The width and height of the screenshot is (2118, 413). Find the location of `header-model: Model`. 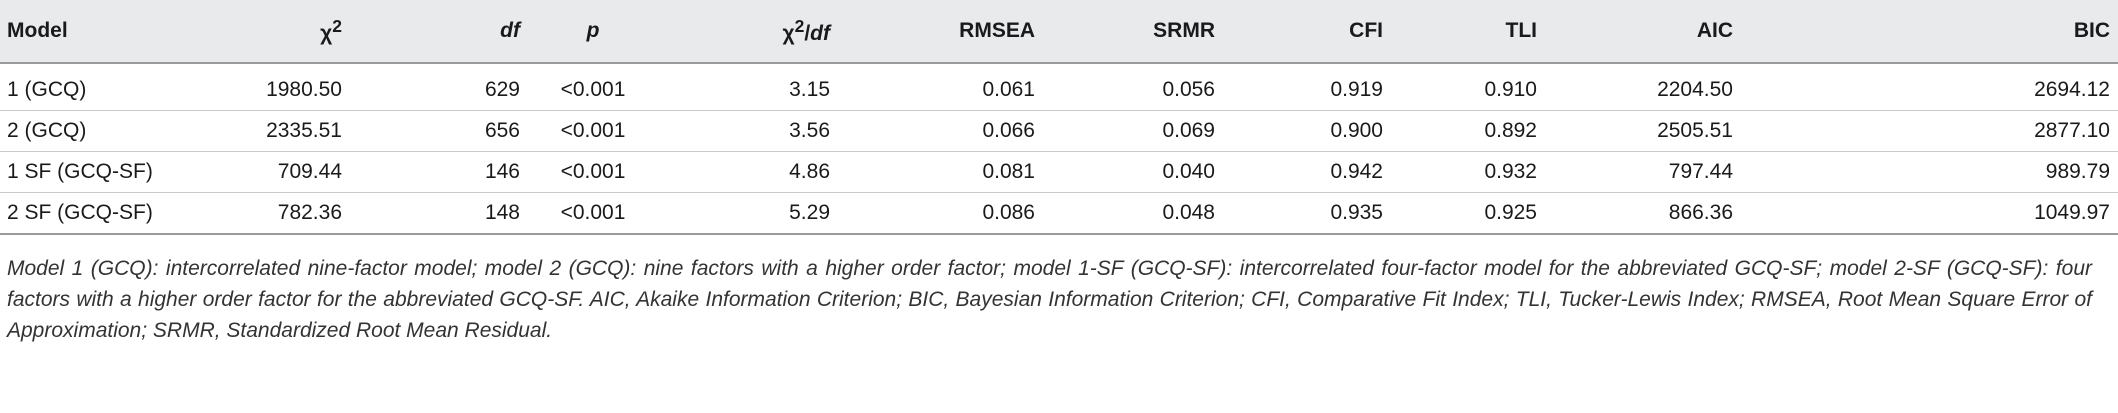

header-model: Model is located at coordinates (100, 32).